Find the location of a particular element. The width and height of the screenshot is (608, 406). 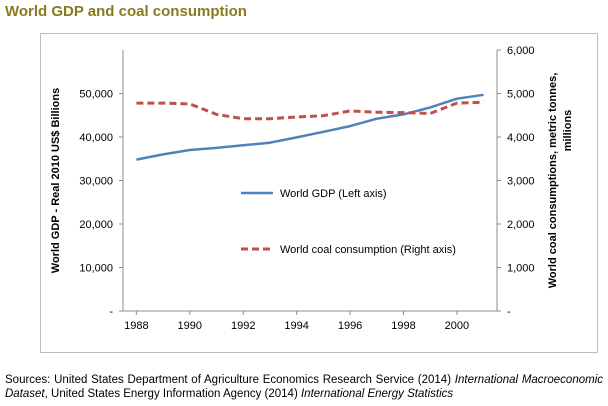

y-left-tick-label: 40,000 is located at coordinates (96, 138).